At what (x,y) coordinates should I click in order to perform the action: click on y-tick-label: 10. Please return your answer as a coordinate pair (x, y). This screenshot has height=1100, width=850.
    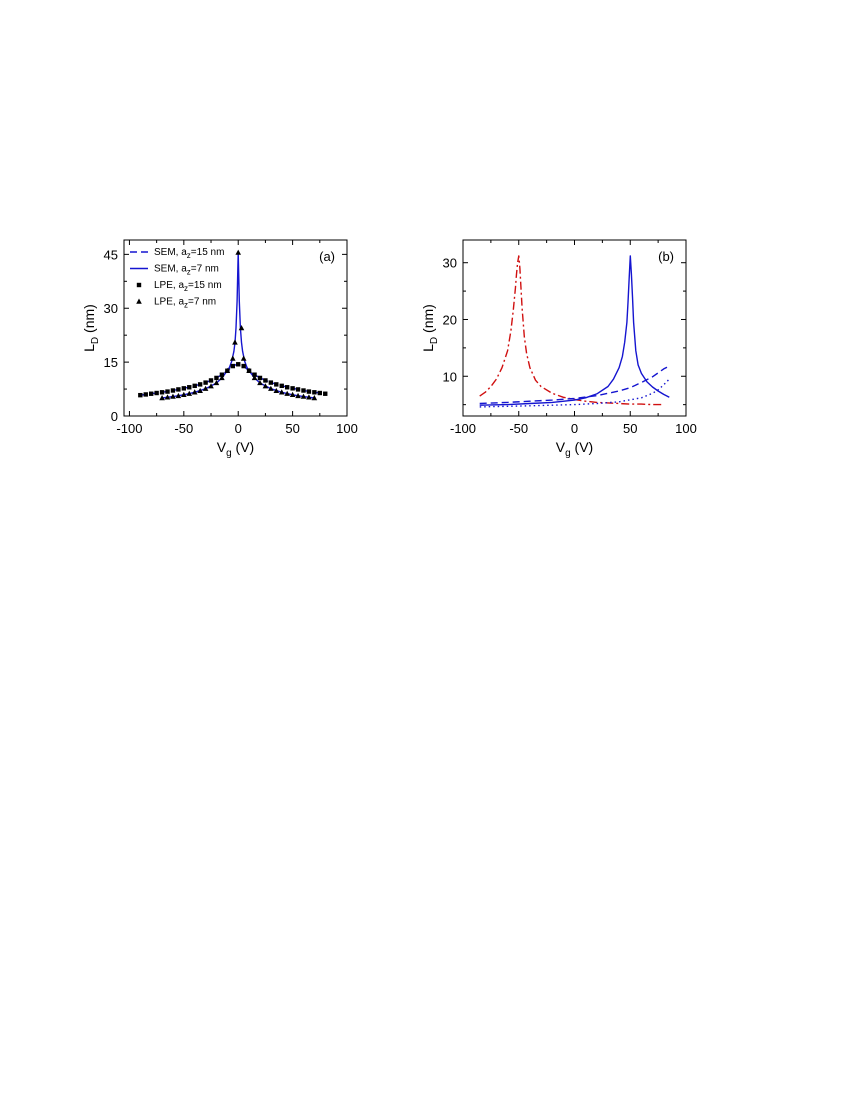
    Looking at the image, I should click on (450, 376).